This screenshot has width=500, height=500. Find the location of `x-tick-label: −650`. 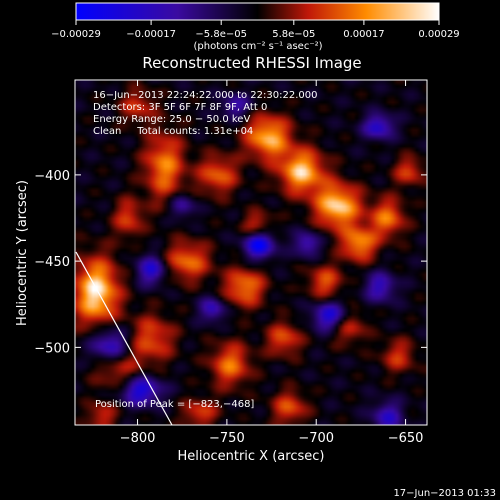

x-tick-label: −650 is located at coordinates (406, 438).